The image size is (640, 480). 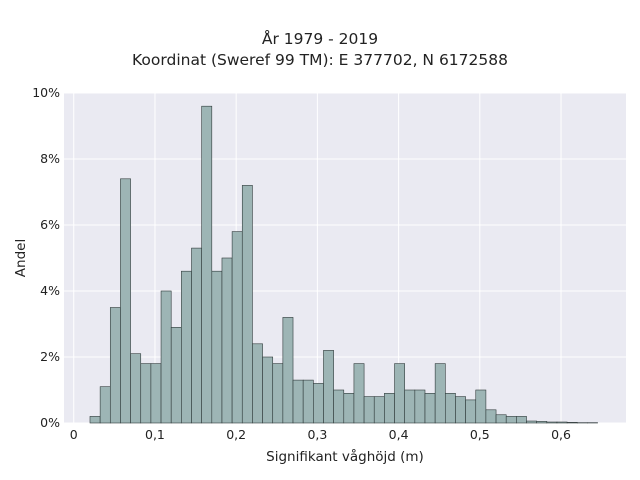 I want to click on y-tick-label: 0%, so click(x=50, y=422).